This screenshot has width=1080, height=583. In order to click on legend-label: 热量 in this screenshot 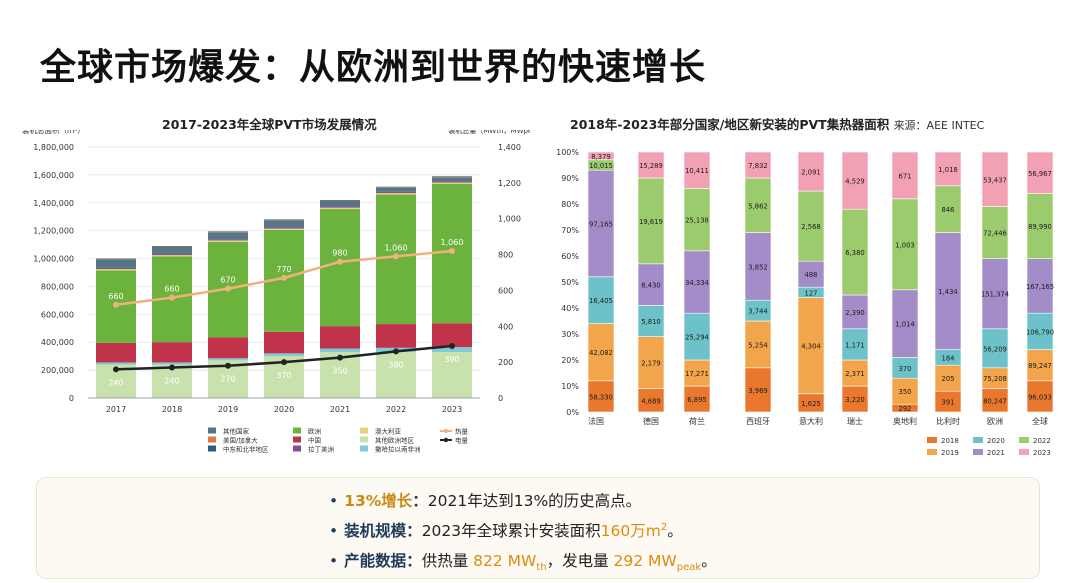, I will do `click(462, 431)`.